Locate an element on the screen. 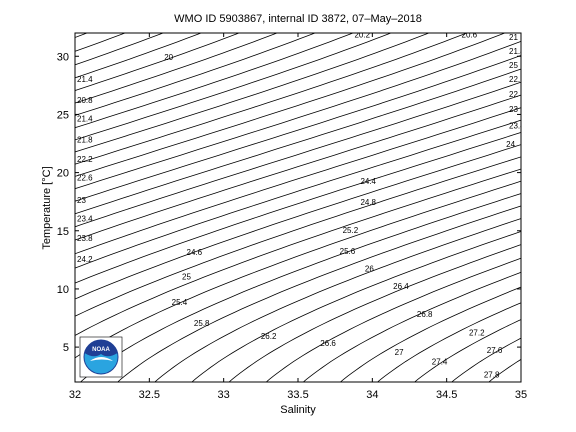  isopycnal-label: 26.2 is located at coordinates (269, 336).